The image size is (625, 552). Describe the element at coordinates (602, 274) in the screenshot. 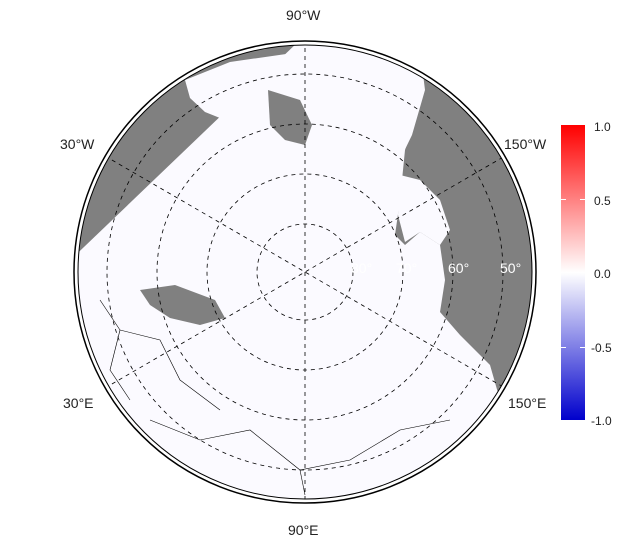

I see `colorbar-label-zero: 0.0` at that location.